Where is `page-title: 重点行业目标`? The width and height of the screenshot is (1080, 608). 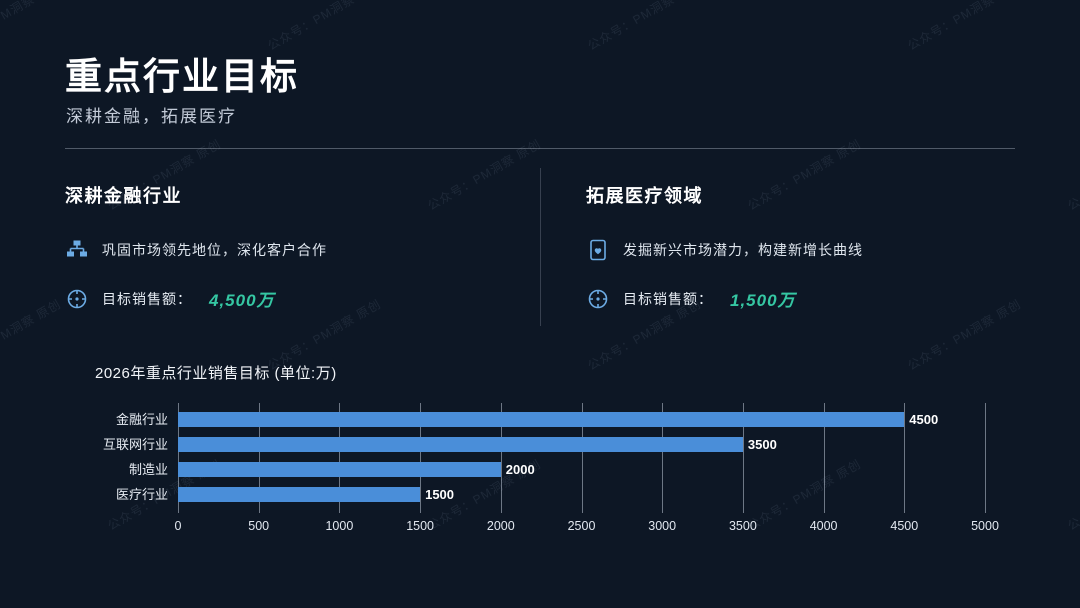 page-title: 重点行业目标 is located at coordinates (182, 77).